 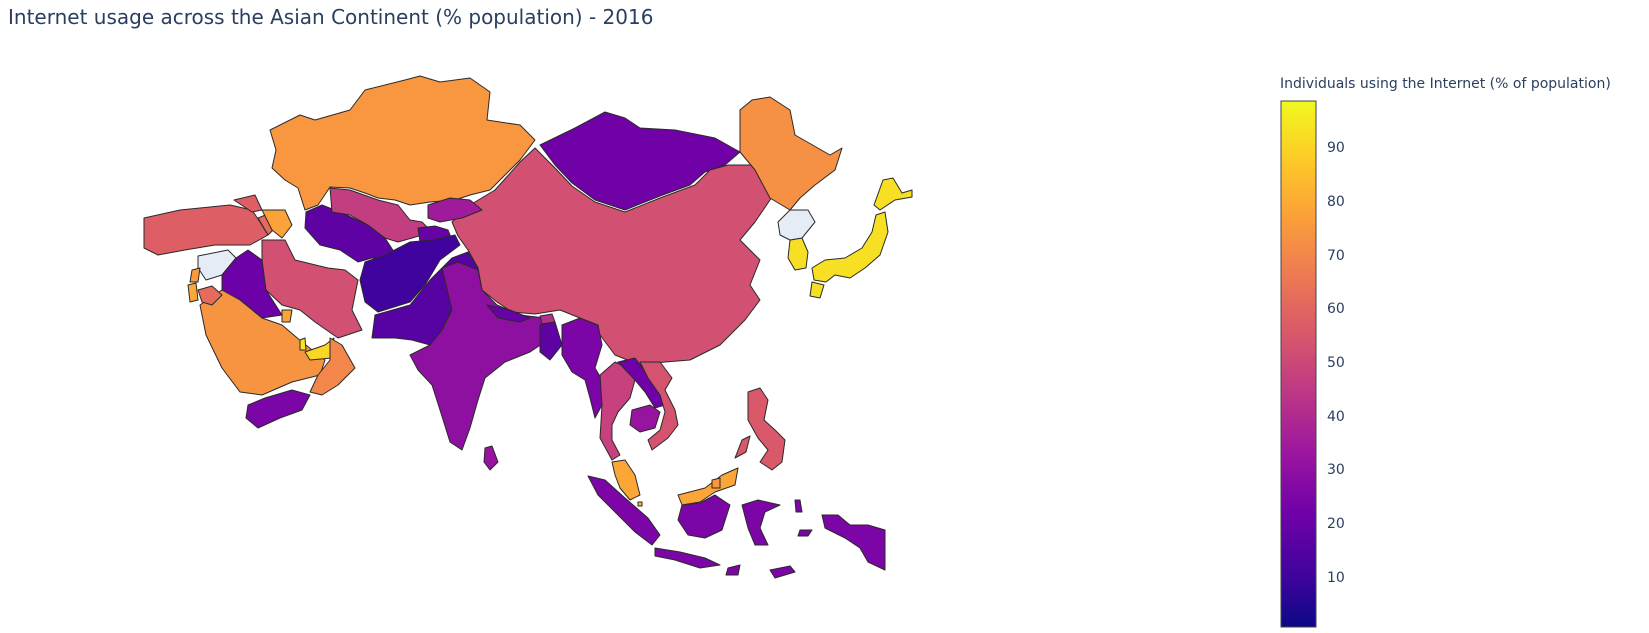 What do you see at coordinates (402, 143) in the screenshot?
I see `region-kazakhstan` at bounding box center [402, 143].